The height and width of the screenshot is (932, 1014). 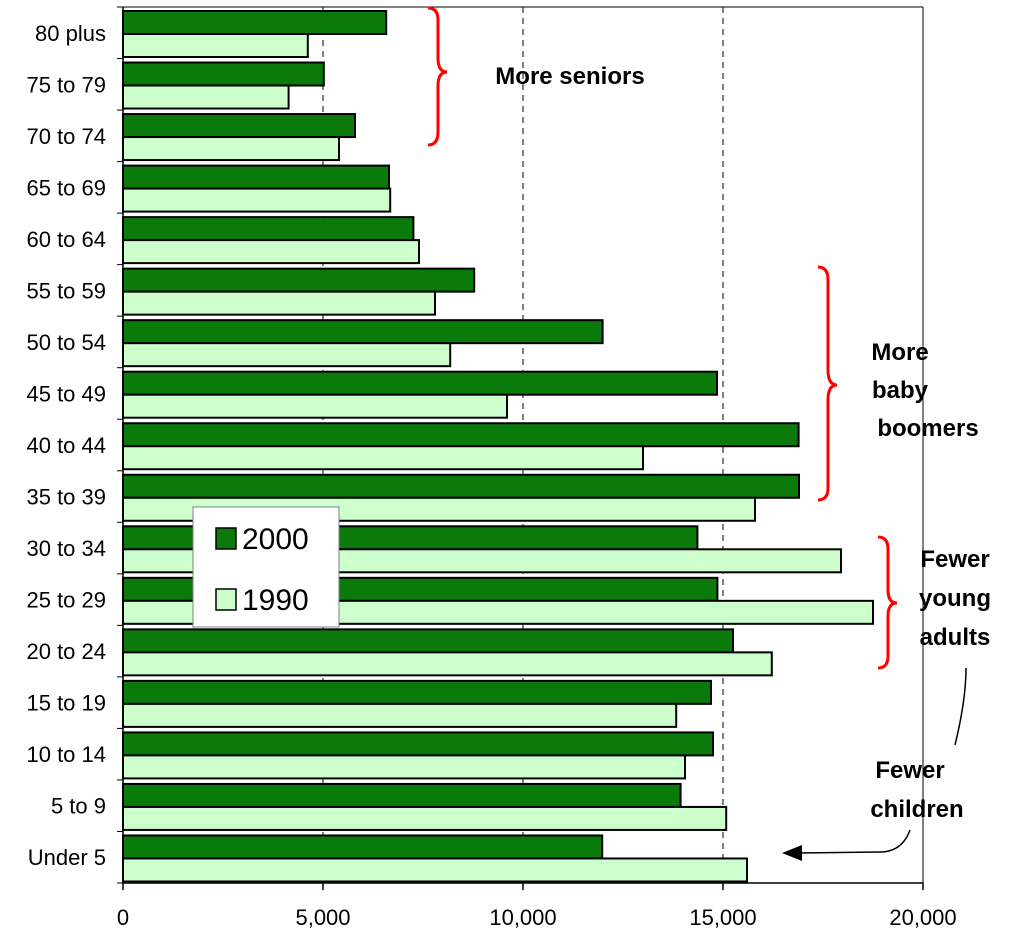 What do you see at coordinates (909, 770) in the screenshot?
I see `annotation-children-1: Fewer` at bounding box center [909, 770].